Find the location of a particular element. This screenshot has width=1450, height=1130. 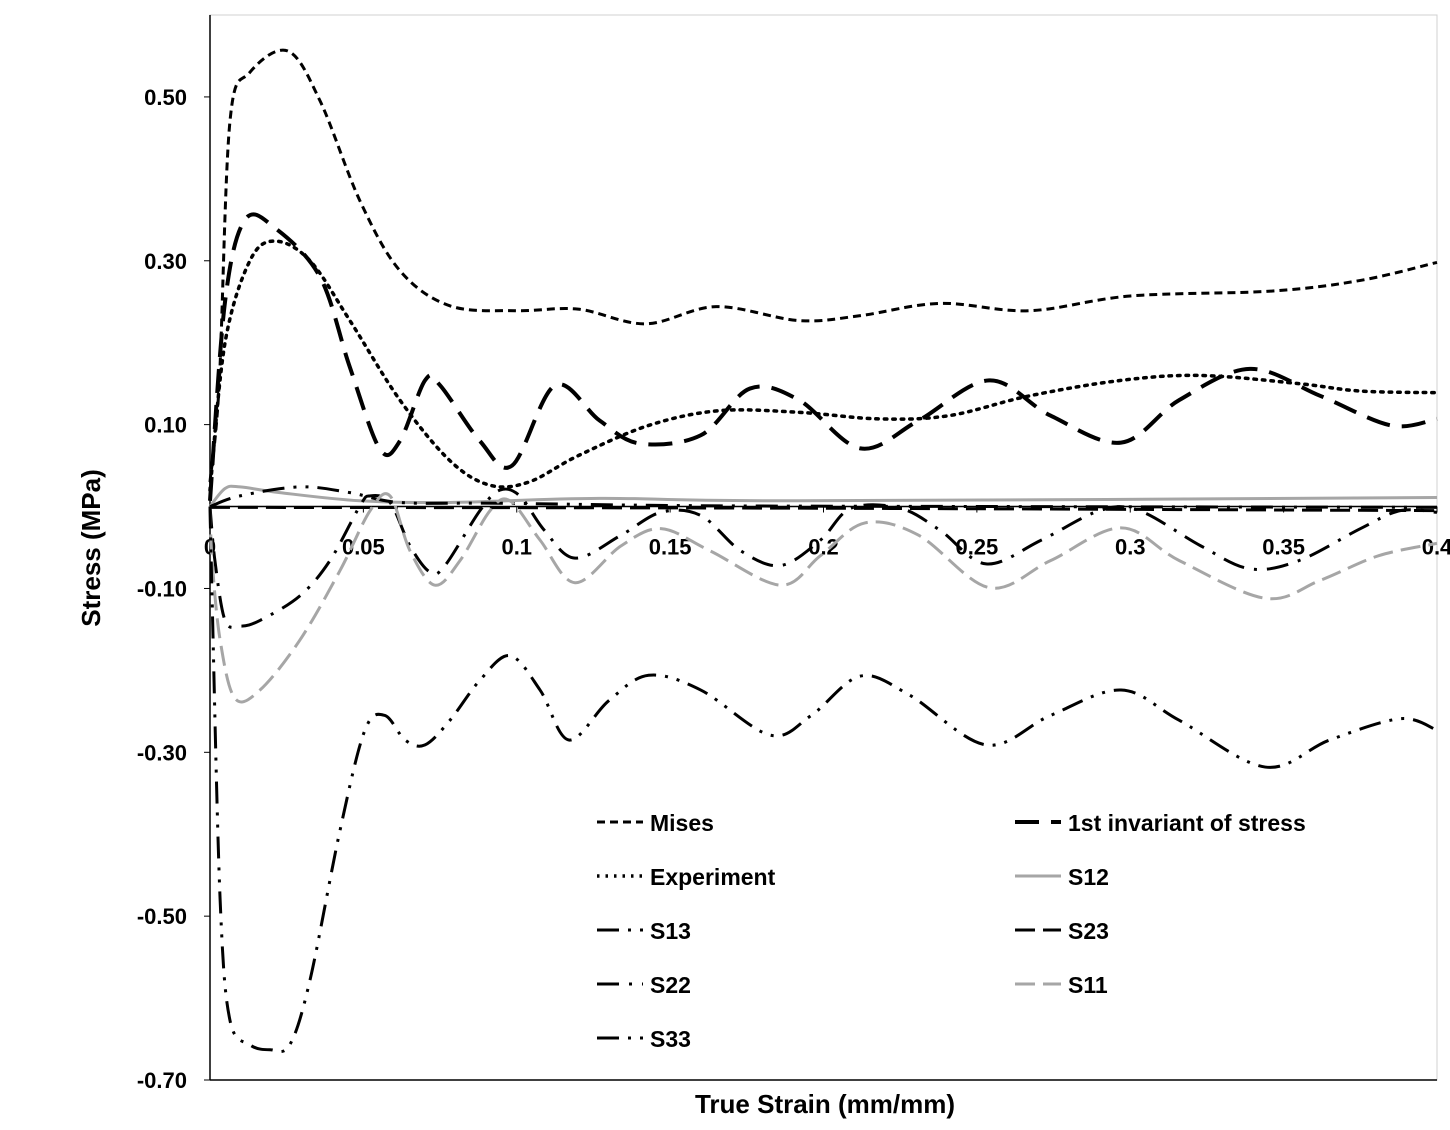

x-tick-label: 0.25 is located at coordinates (976, 547).